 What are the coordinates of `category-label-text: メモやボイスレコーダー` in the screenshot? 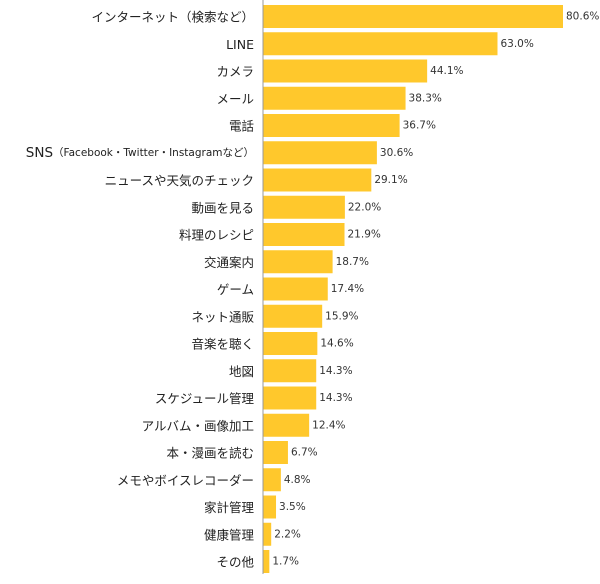 It's located at (185, 479).